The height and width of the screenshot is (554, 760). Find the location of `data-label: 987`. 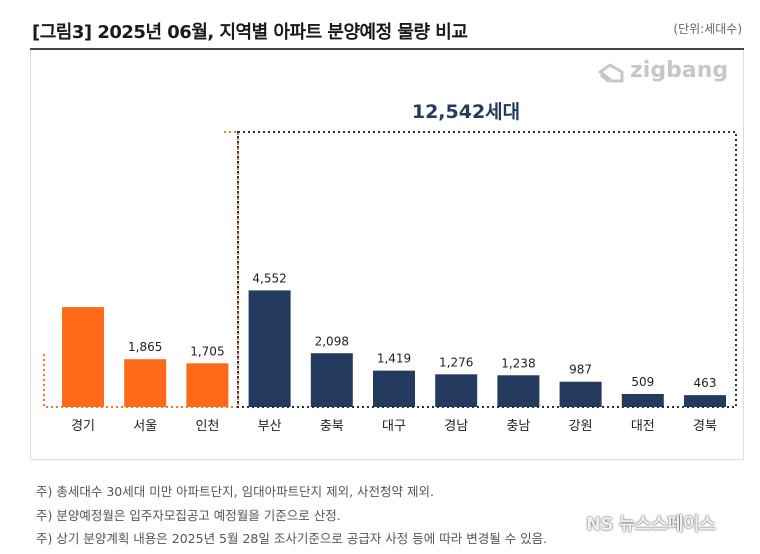

data-label: 987 is located at coordinates (580, 370).